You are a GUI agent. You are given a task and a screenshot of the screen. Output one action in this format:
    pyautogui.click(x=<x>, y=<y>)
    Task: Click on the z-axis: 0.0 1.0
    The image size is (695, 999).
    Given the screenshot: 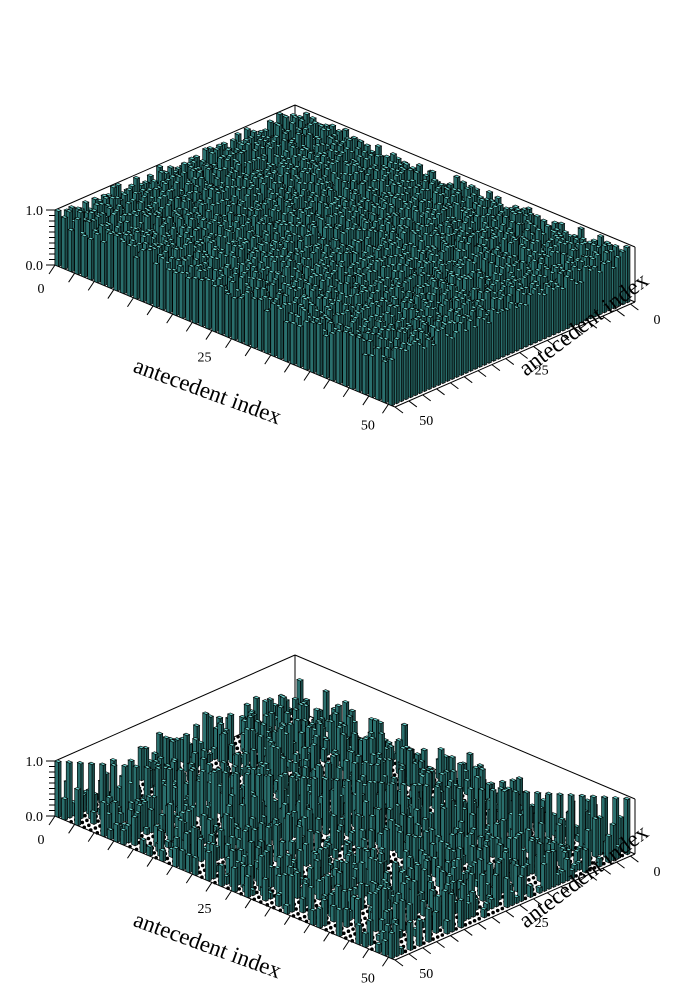 What is the action you would take?
    pyautogui.click(x=40, y=239)
    